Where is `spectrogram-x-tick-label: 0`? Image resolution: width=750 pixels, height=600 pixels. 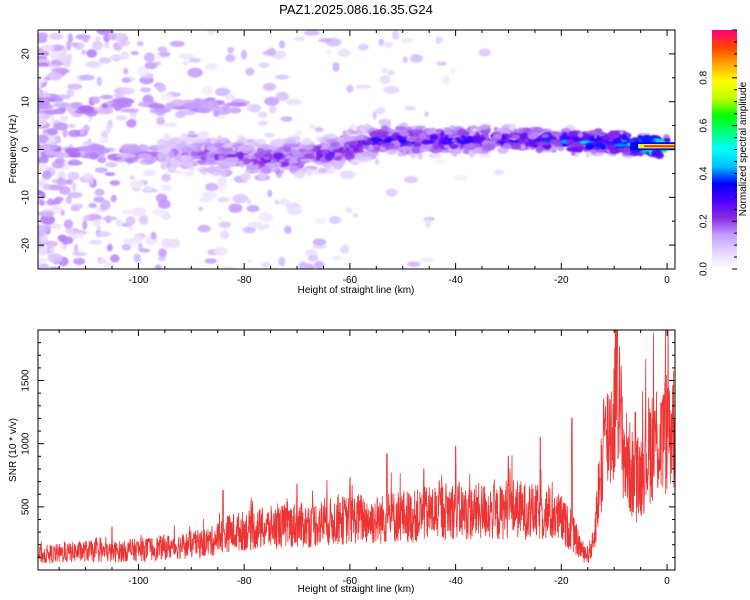 spectrogram-x-tick-label: 0 is located at coordinates (667, 280).